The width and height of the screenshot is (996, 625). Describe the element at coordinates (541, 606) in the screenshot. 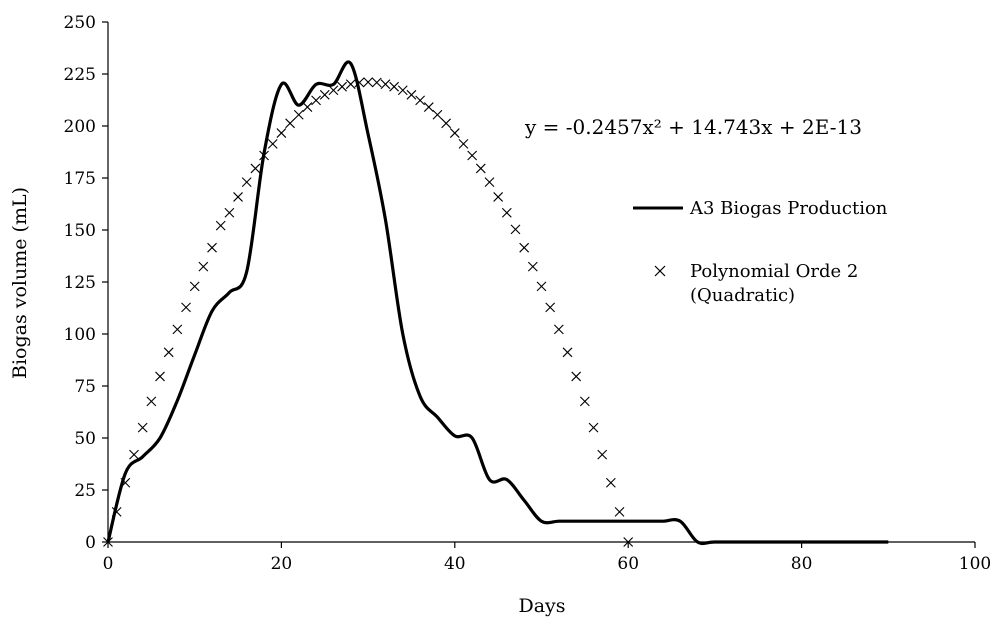

I see `x-axis-title: Days` at that location.